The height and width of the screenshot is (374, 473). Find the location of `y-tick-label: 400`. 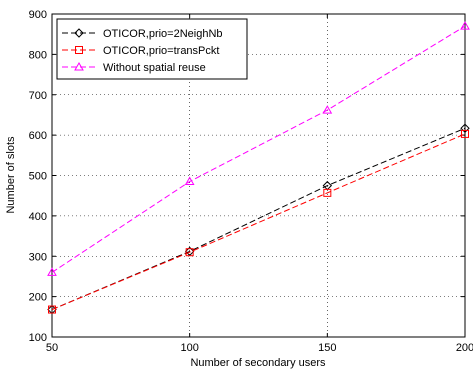

y-tick-label: 400 is located at coordinates (38, 217).